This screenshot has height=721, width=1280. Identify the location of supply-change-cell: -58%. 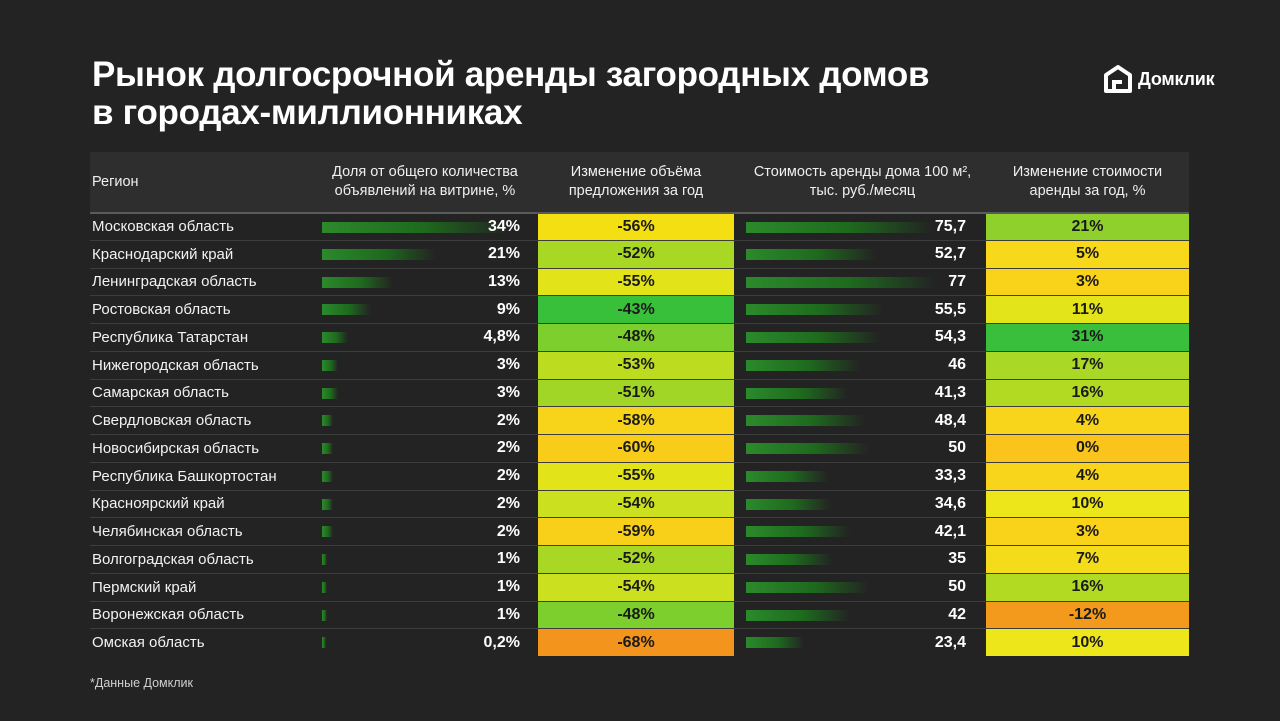
(636, 420).